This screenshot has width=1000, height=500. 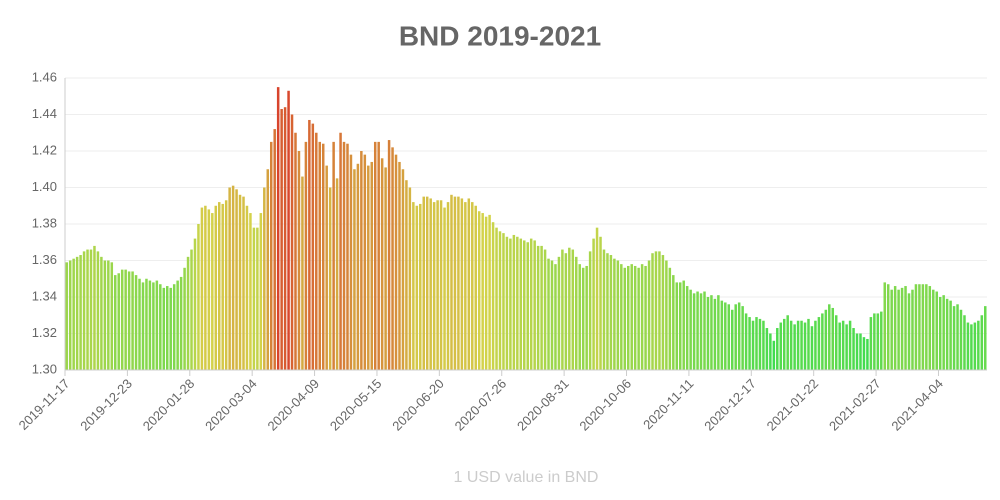 What do you see at coordinates (500, 35) in the screenshot?
I see `chart-title: BND 2019-2021` at bounding box center [500, 35].